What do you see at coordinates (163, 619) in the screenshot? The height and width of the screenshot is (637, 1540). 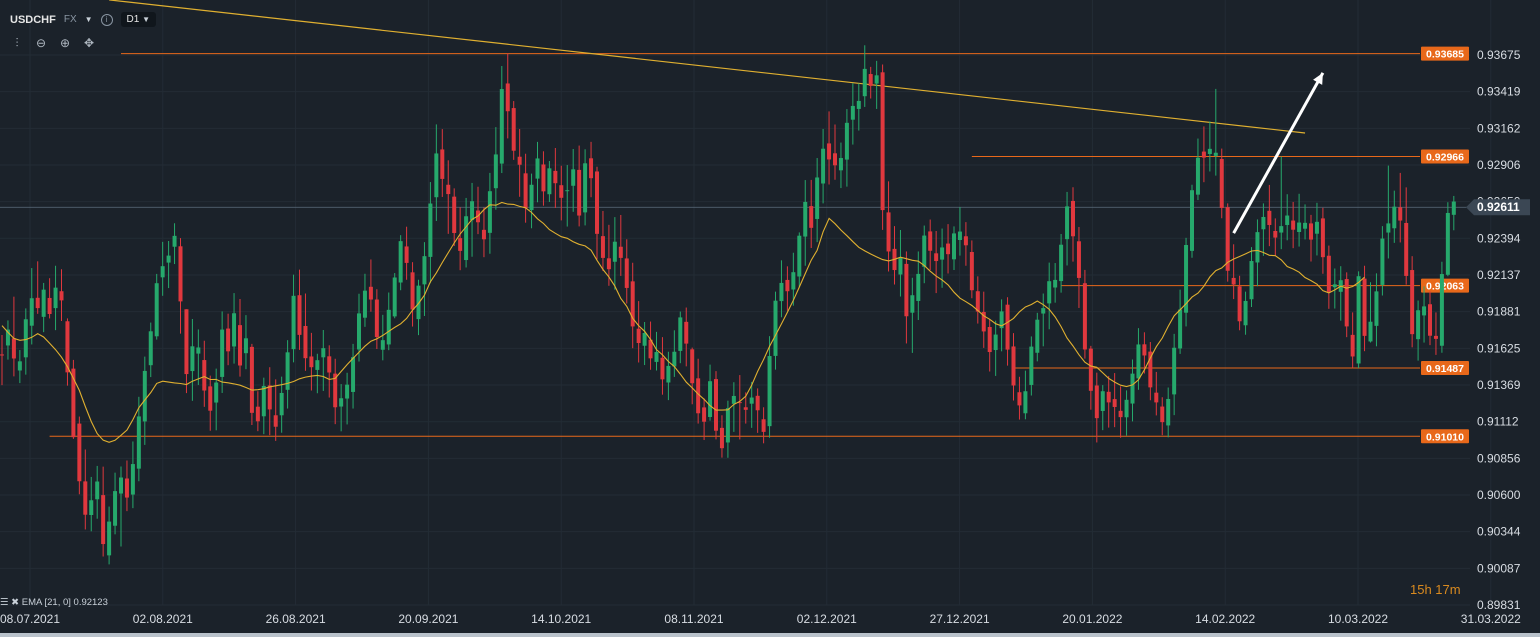 I see `x-tick-label: 02.08.2021` at bounding box center [163, 619].